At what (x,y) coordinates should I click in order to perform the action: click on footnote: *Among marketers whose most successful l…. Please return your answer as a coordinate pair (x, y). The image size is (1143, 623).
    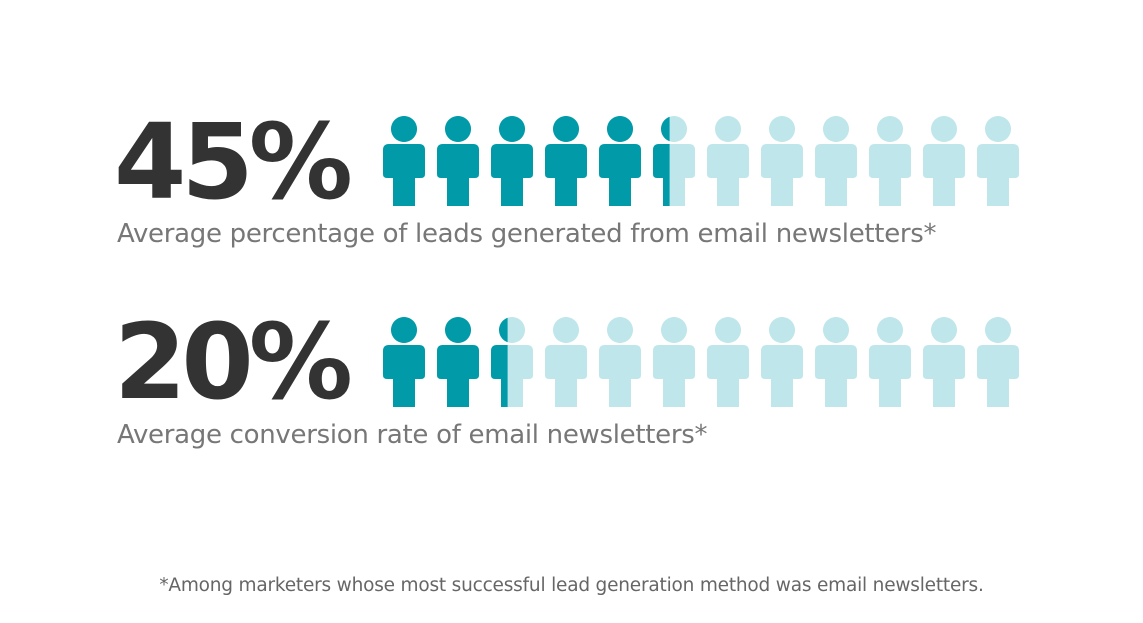
    Looking at the image, I should click on (571, 585).